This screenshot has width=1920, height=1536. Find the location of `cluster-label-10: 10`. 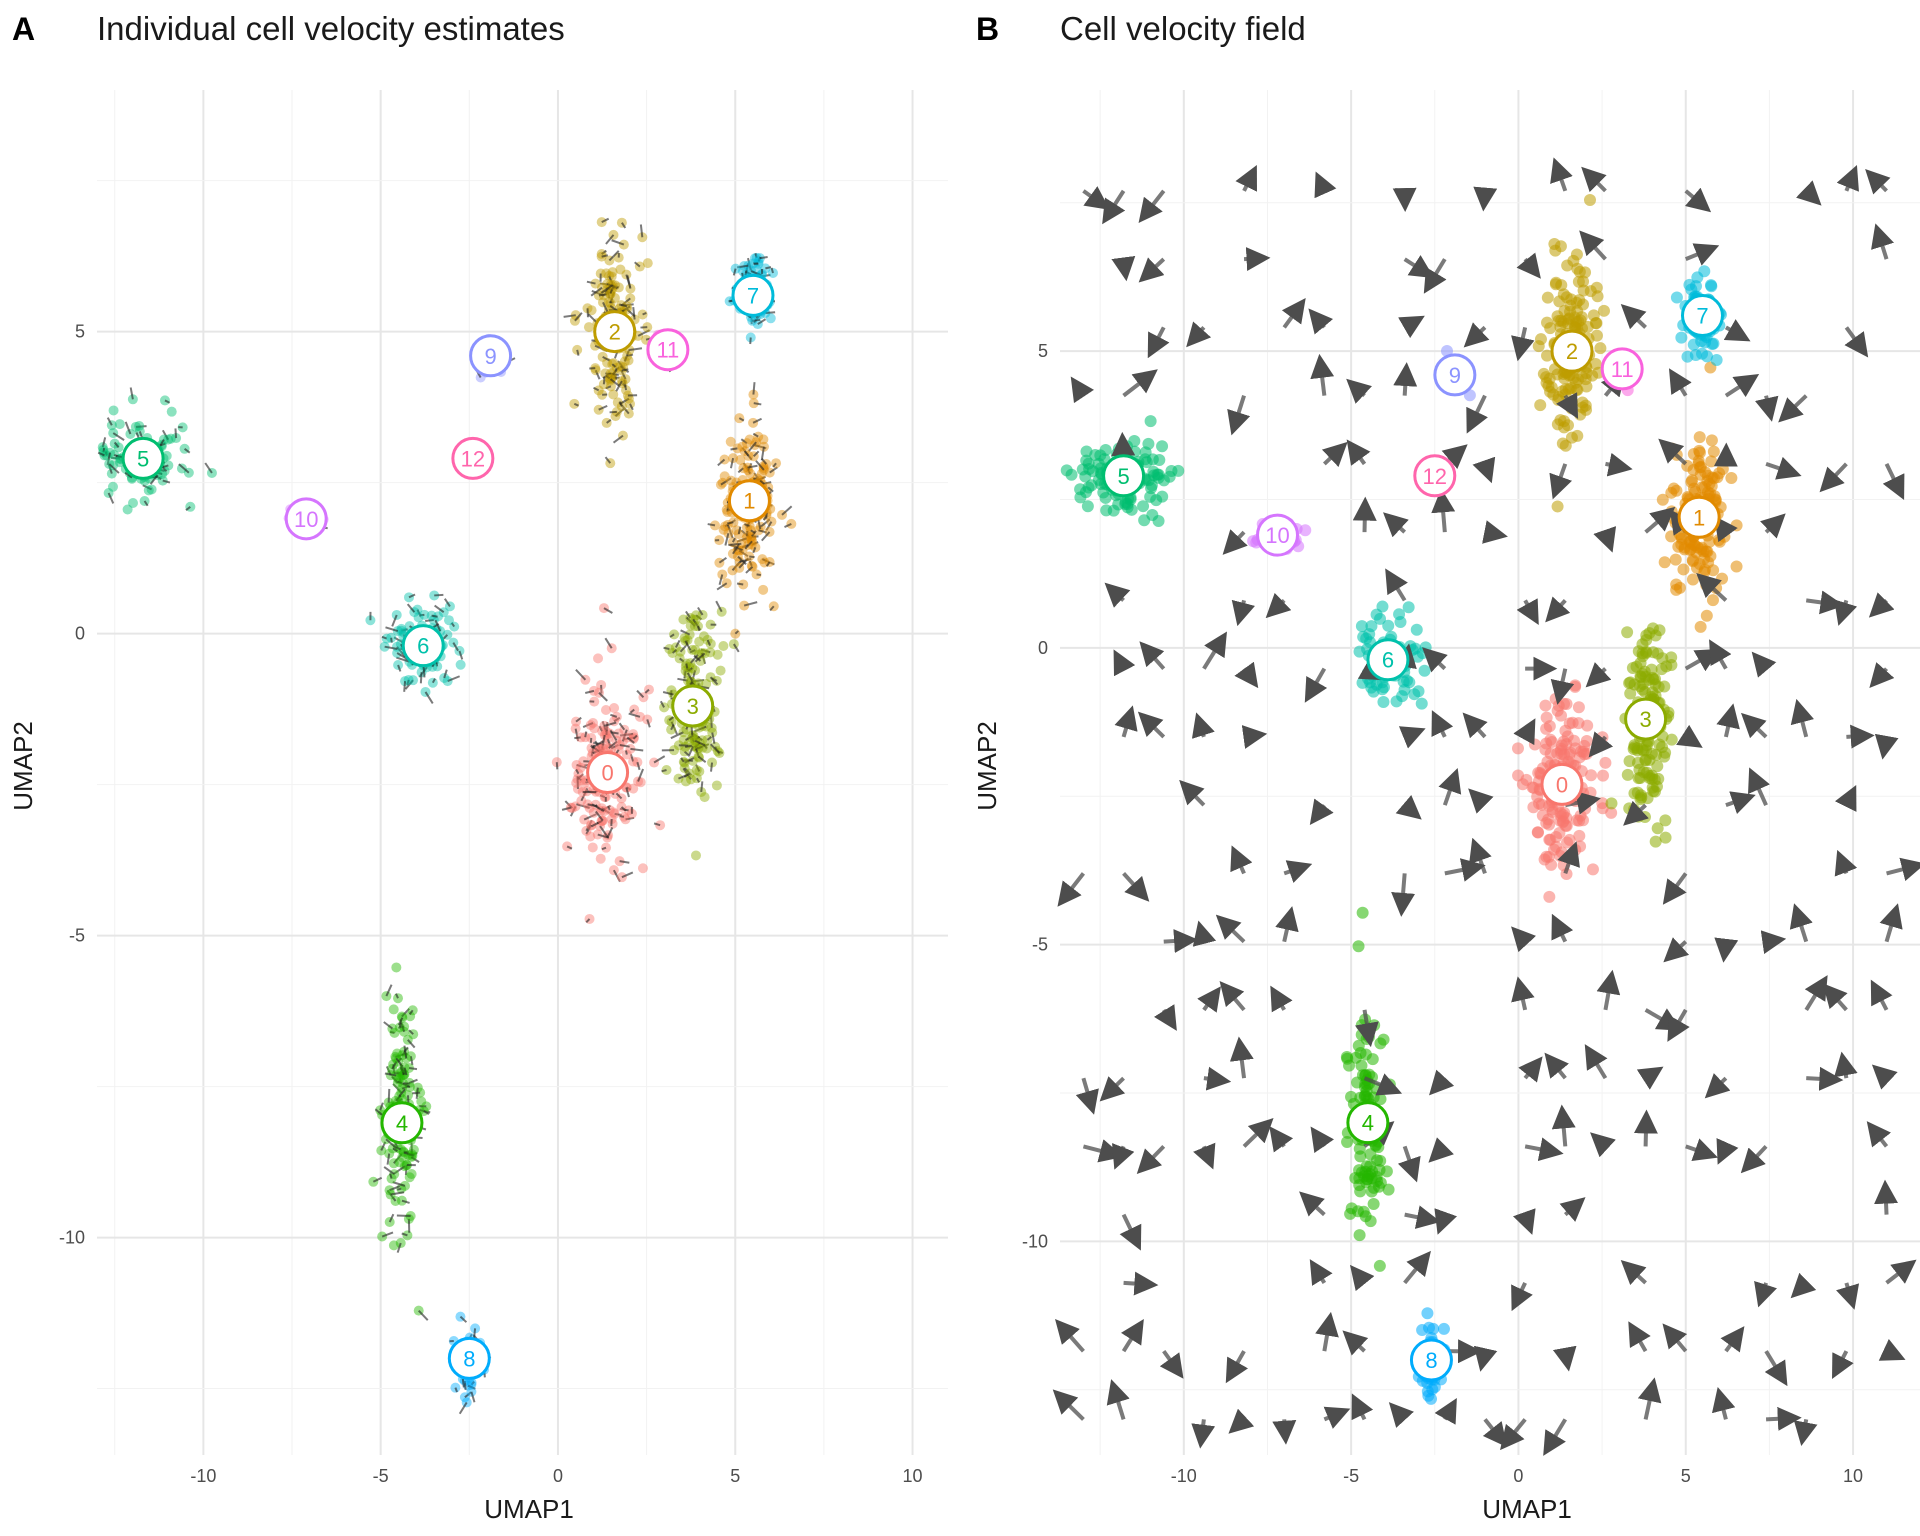

cluster-label-10: 10 is located at coordinates (1278, 535).